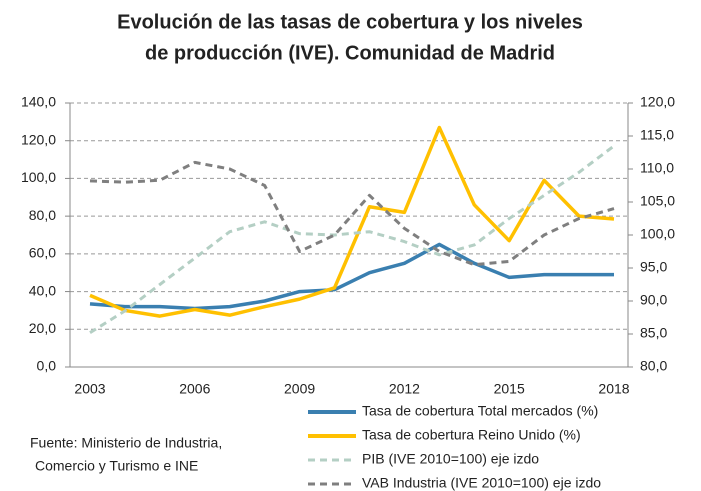 Image resolution: width=701 pixels, height=491 pixels. I want to click on y2-tick-label: 85,0, so click(653, 333).